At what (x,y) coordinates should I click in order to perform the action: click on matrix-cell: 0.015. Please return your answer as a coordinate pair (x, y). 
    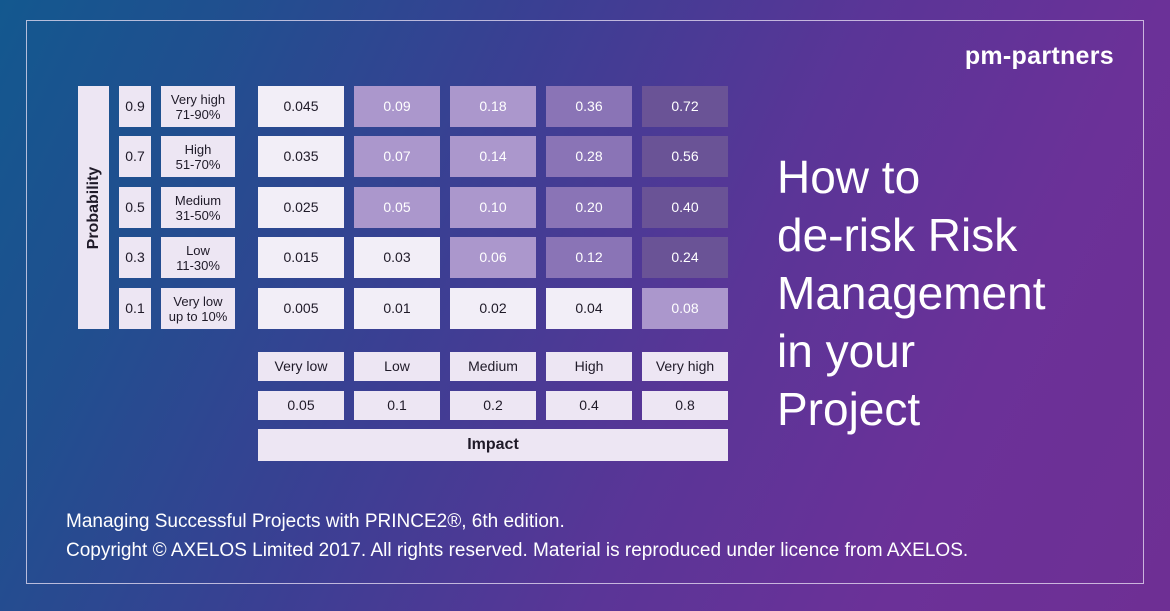
    Looking at the image, I should click on (301, 257).